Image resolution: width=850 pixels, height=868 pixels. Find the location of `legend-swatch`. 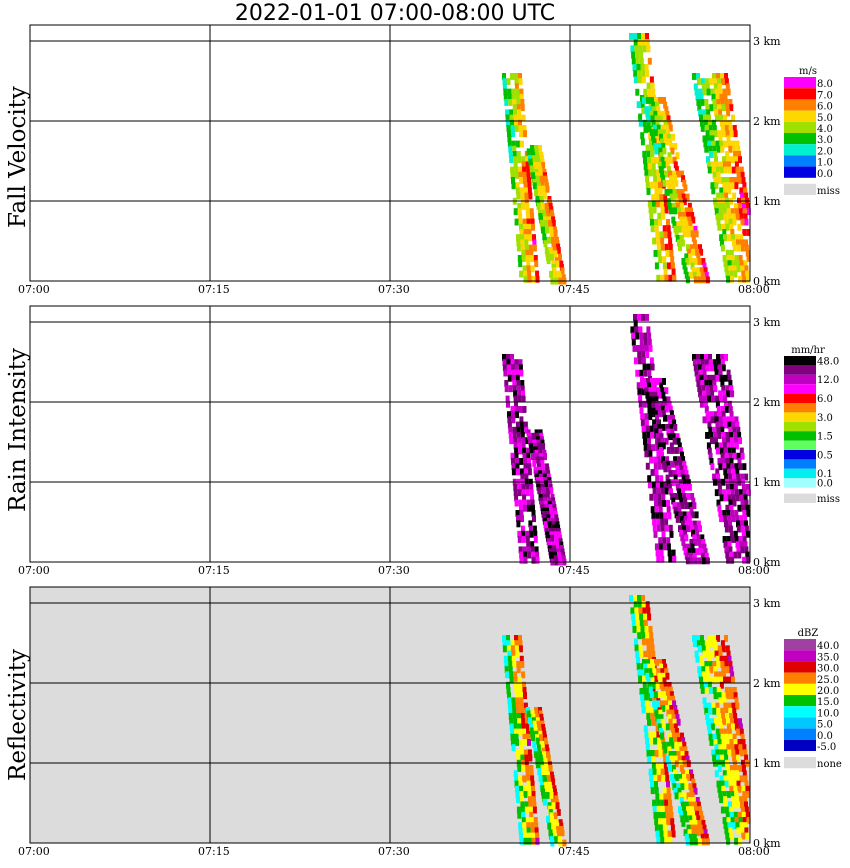

legend-swatch is located at coordinates (800, 645).